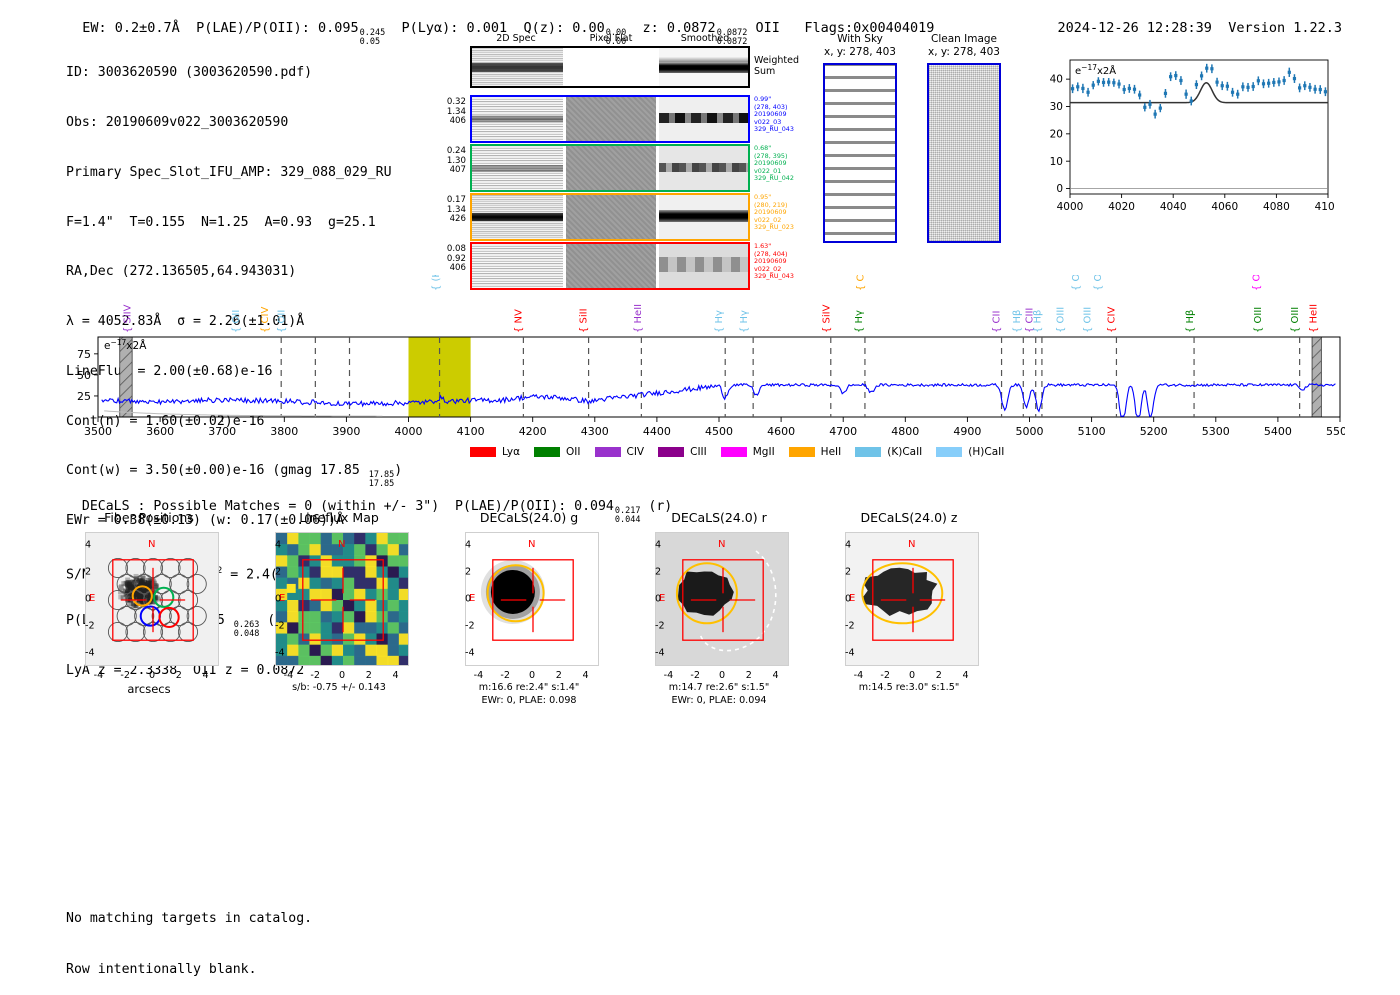 This screenshot has height=995, width=1400. Describe the element at coordinates (1030, 431) in the screenshot. I see `svg-text: 5000` at that location.